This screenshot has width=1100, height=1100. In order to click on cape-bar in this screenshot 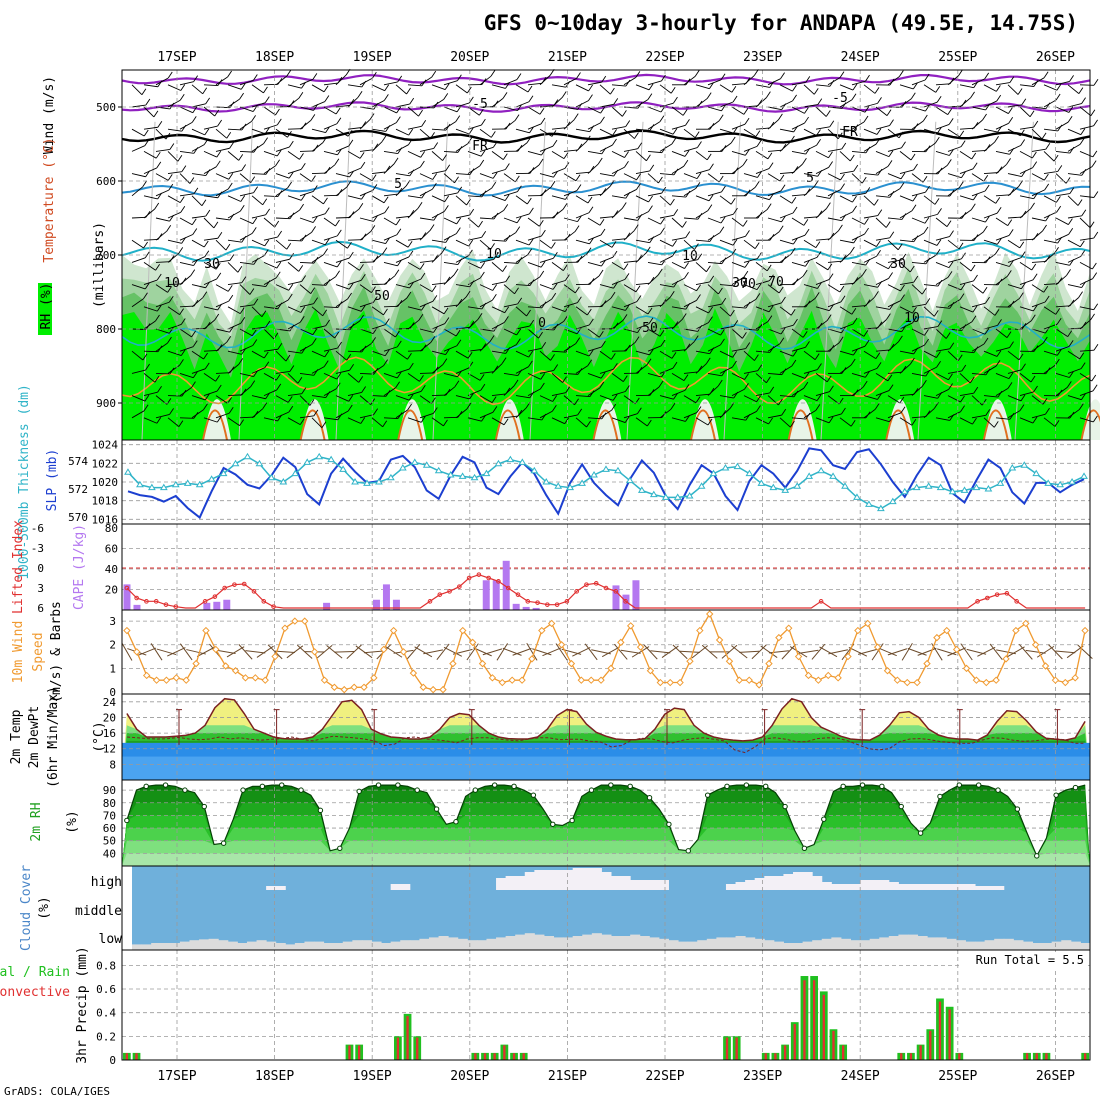, I will do `click(506, 585)`.